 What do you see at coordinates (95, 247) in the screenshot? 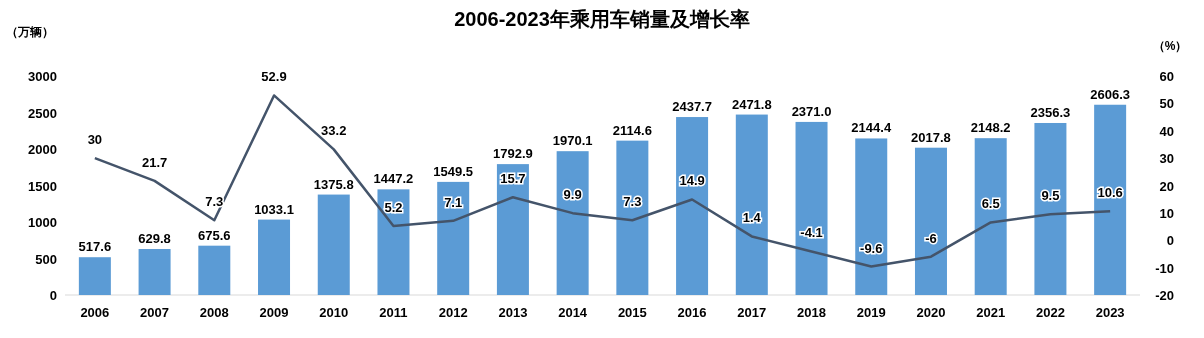
I see `data-label: 517.6` at bounding box center [95, 247].